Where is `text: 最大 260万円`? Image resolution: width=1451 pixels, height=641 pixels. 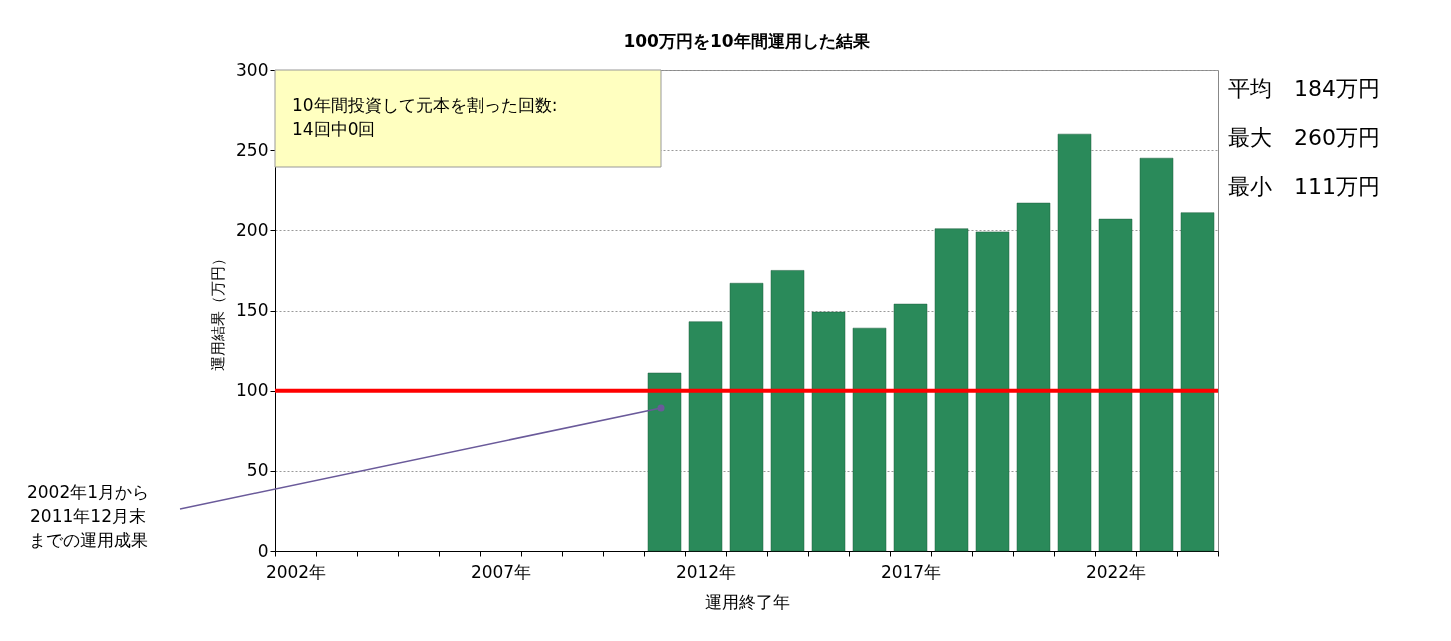 text: 最大 260万円 is located at coordinates (1304, 137).